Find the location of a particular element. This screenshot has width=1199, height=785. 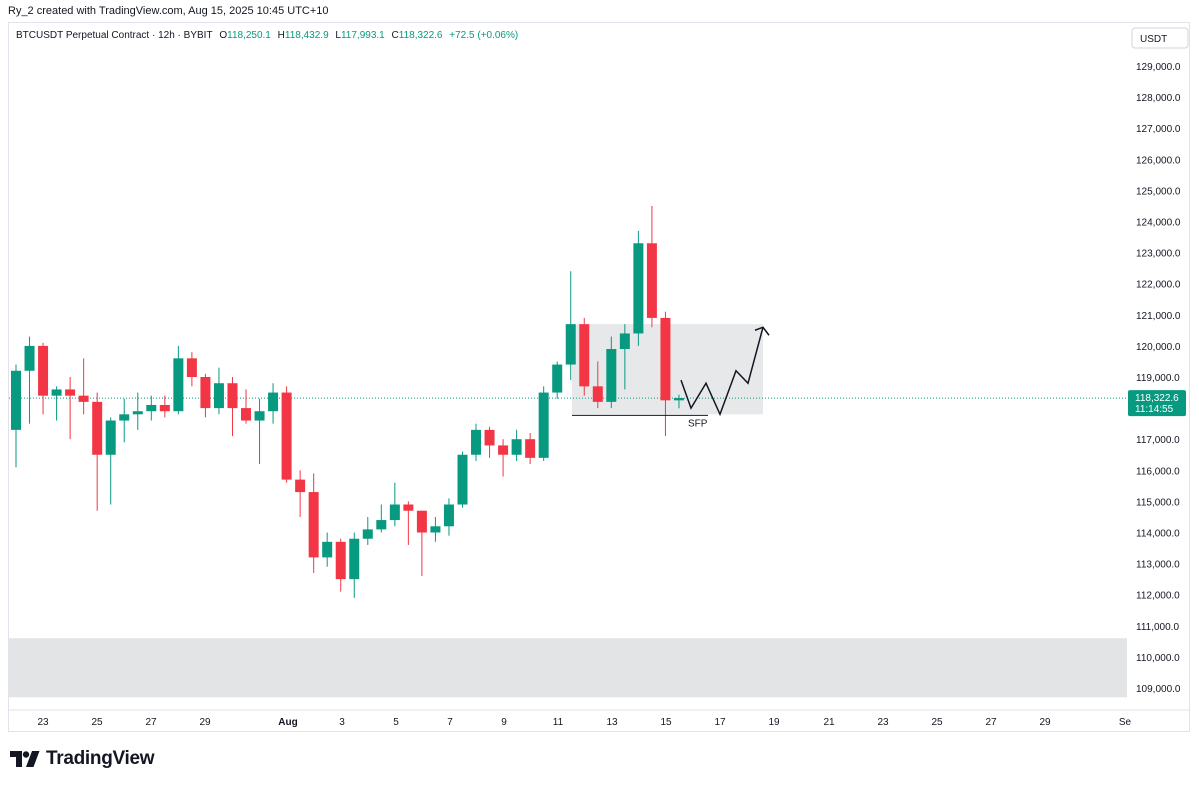

time-tick-label: 19 is located at coordinates (774, 722).